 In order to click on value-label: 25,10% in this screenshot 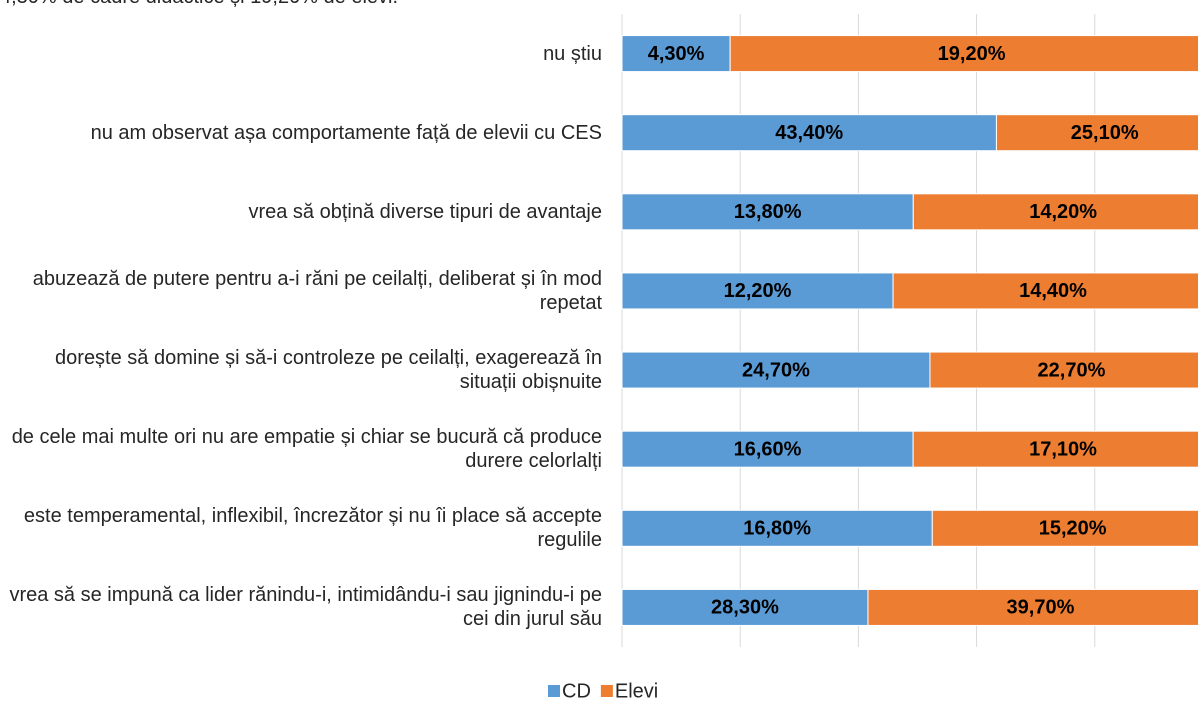, I will do `click(1105, 133)`.